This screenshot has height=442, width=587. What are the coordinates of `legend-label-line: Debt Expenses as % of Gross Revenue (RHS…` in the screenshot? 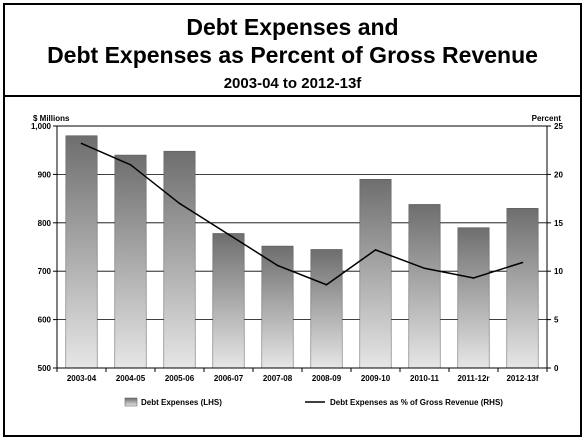 It's located at (416, 402).